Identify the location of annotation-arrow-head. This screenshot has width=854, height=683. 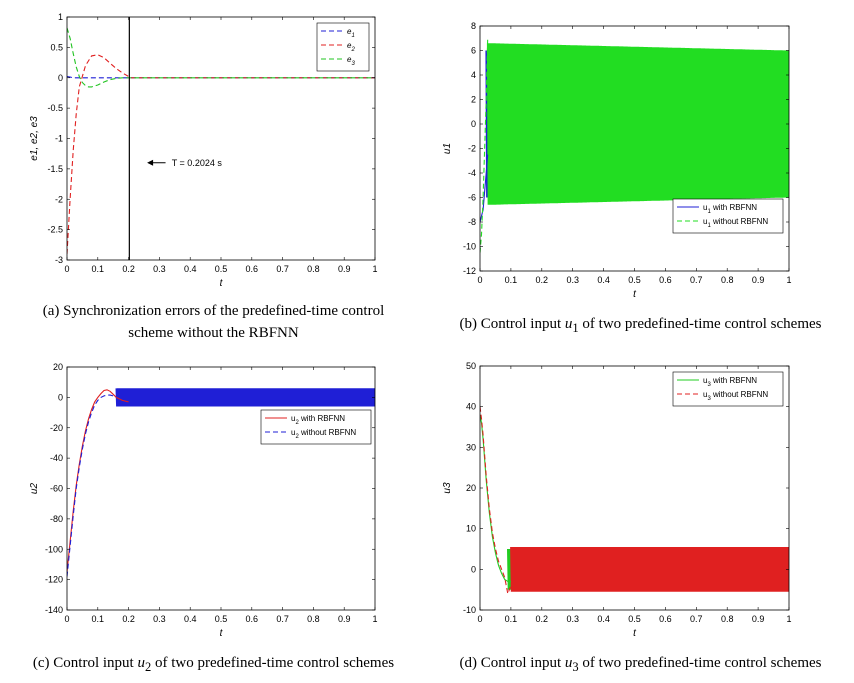
(150, 162).